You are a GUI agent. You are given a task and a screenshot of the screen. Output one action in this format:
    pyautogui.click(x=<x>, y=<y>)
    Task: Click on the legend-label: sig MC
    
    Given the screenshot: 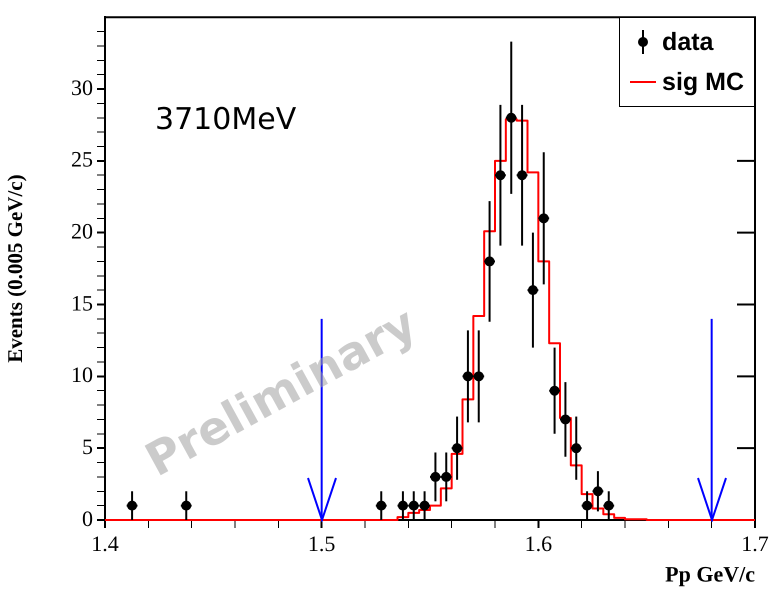 What is the action you would take?
    pyautogui.click(x=703, y=82)
    